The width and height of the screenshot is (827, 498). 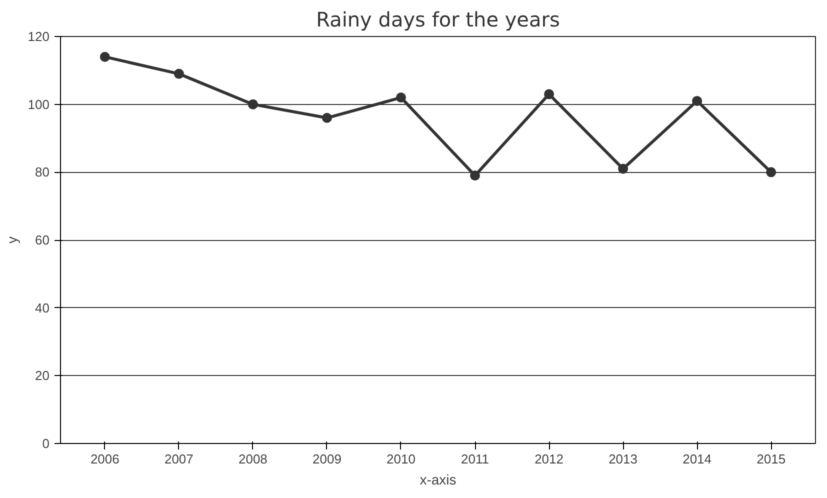 What do you see at coordinates (438, 480) in the screenshot?
I see `x-axis-title: x-axis` at bounding box center [438, 480].